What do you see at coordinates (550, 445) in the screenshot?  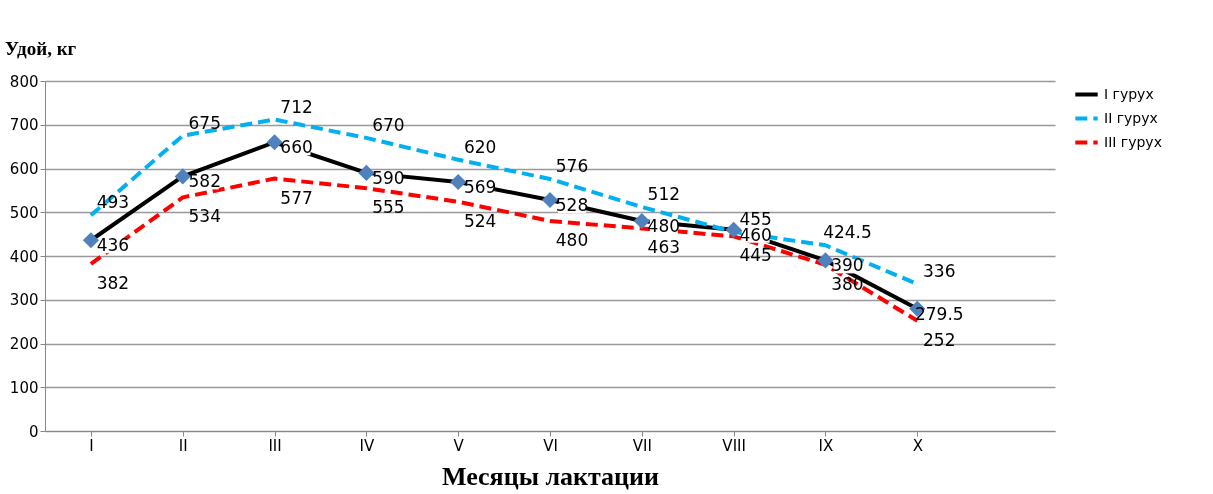 I see `x-tick-label: VI` at bounding box center [550, 445].